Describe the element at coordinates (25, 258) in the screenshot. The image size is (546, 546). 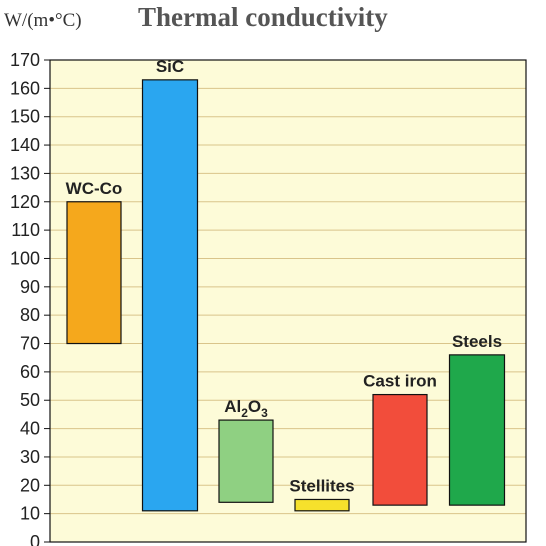
I see `y-tick-label: 100` at that location.